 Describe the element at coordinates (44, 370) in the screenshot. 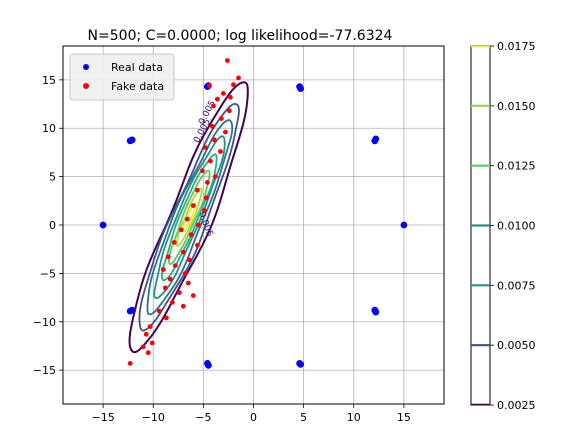

I see `y-tick-label: −15` at that location.